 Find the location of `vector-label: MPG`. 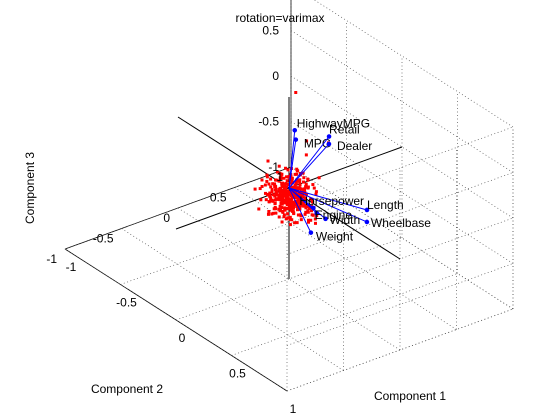

vector-label: MPG is located at coordinates (317, 144).